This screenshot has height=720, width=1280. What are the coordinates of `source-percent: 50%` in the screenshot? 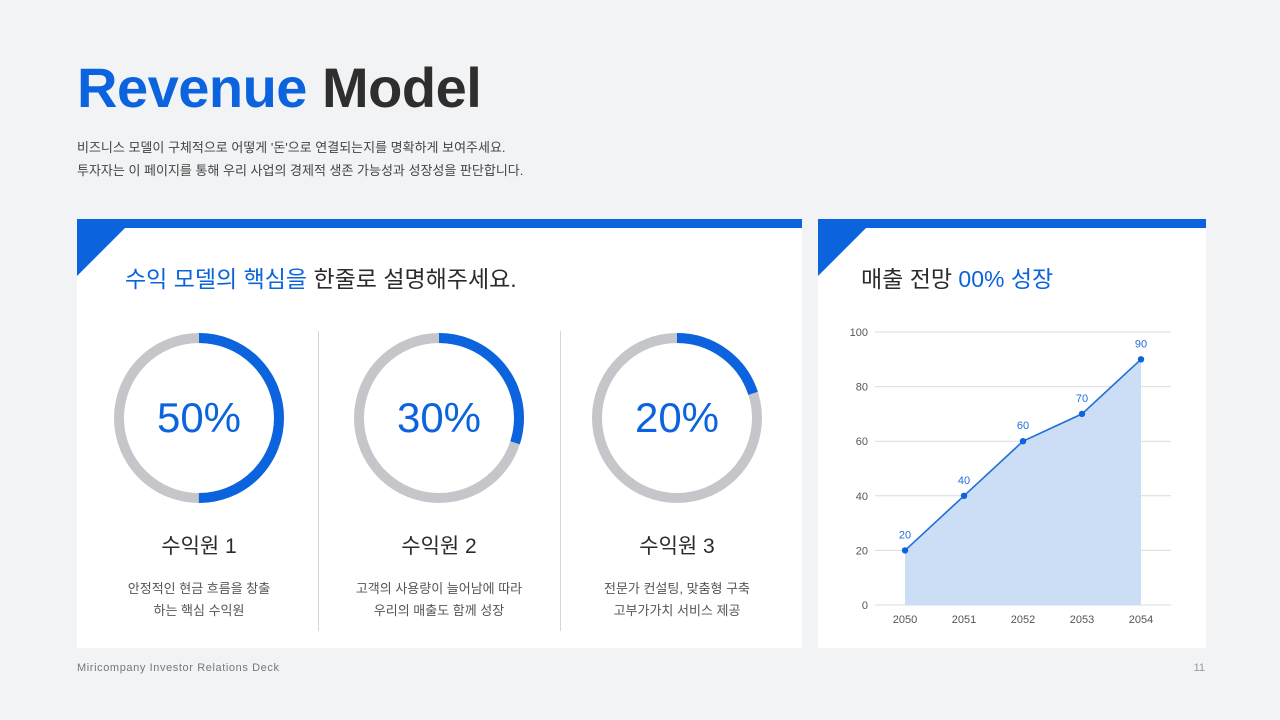 It's located at (199, 417).